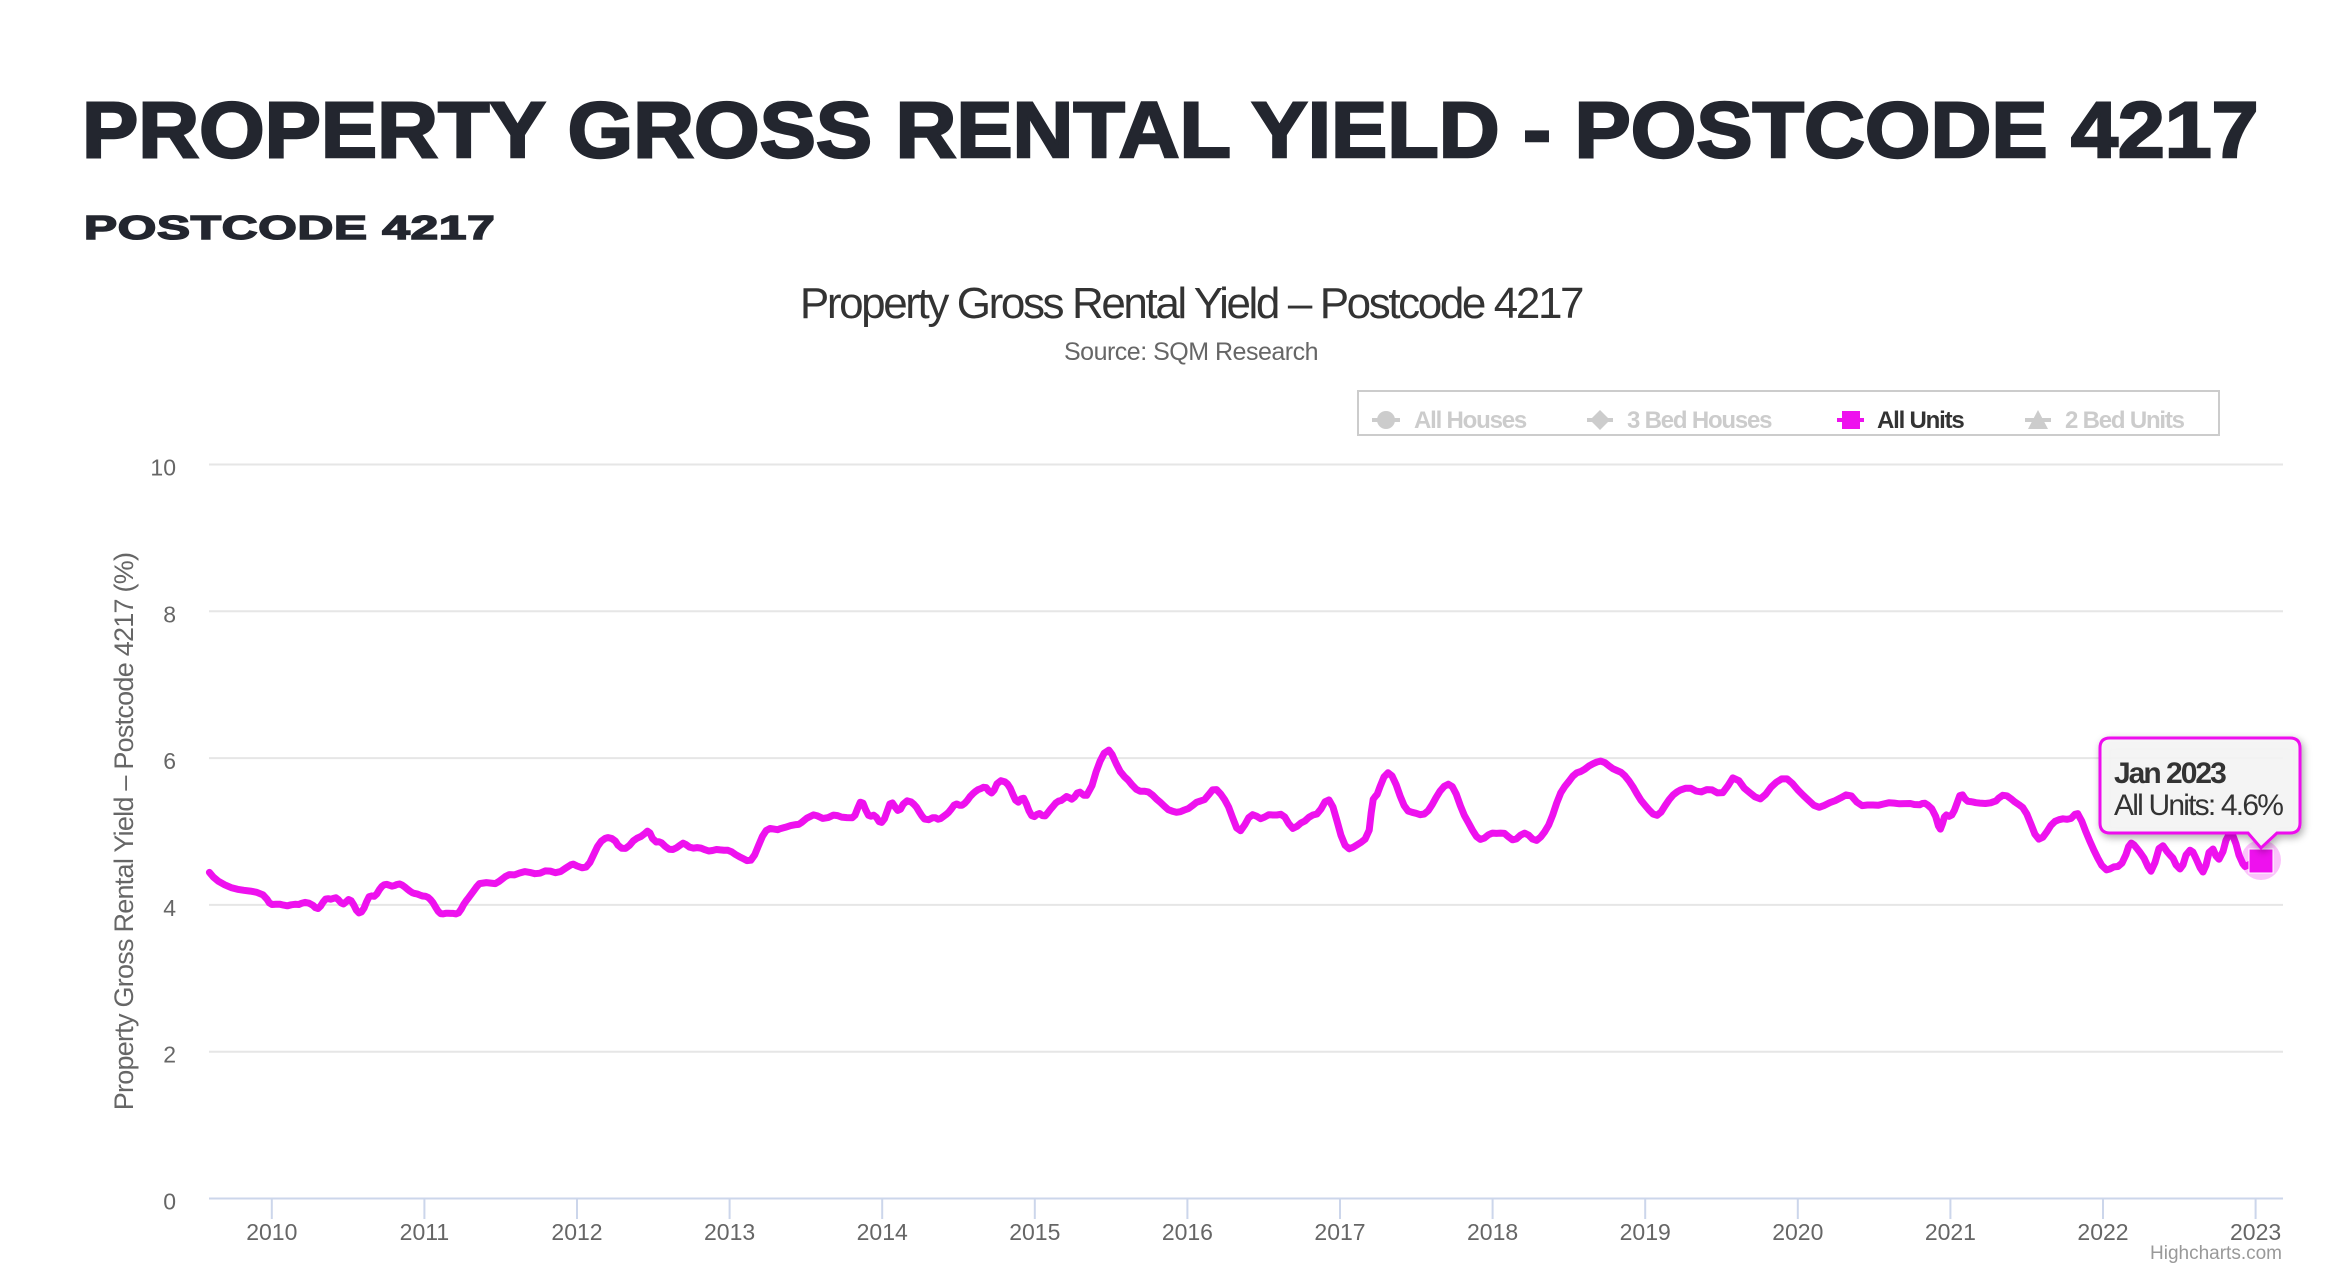 The width and height of the screenshot is (2348, 1270). I want to click on svg-text: All Houses, so click(1470, 420).